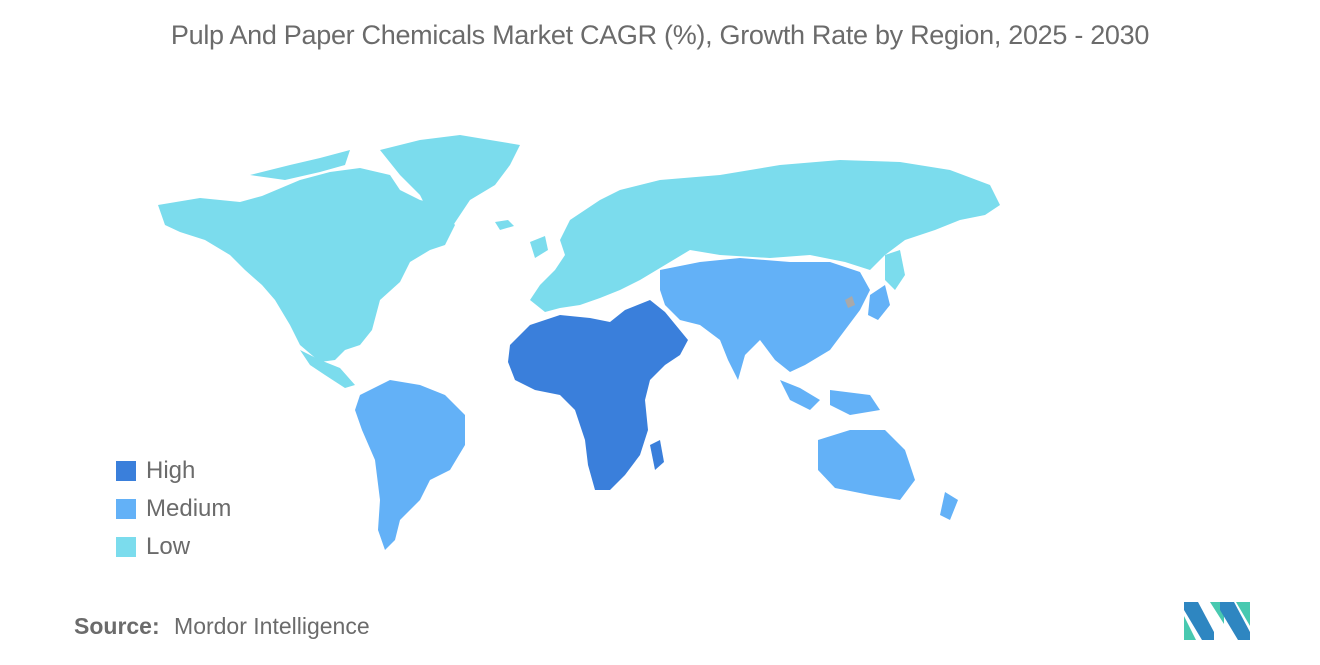 The height and width of the screenshot is (665, 1320). Describe the element at coordinates (171, 470) in the screenshot. I see `legend-label-high: High` at that location.